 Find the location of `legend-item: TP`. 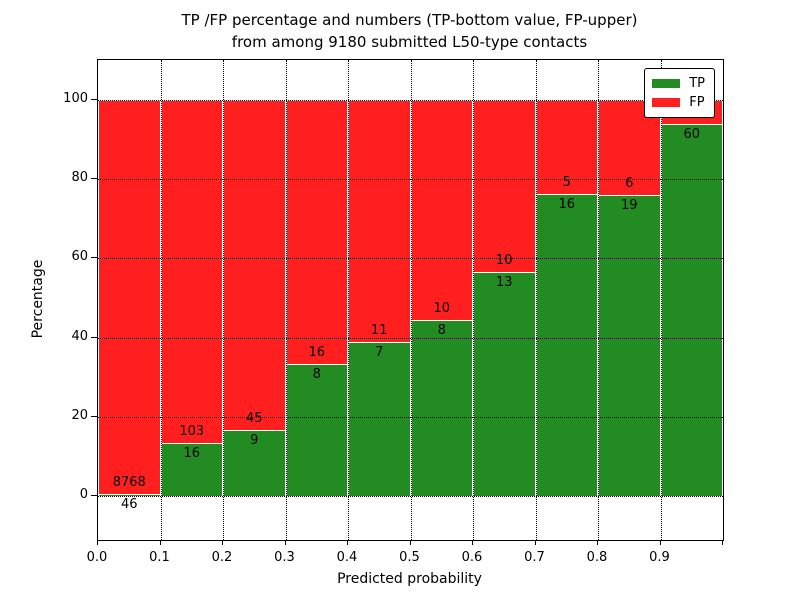

legend-item: TP is located at coordinates (678, 83).